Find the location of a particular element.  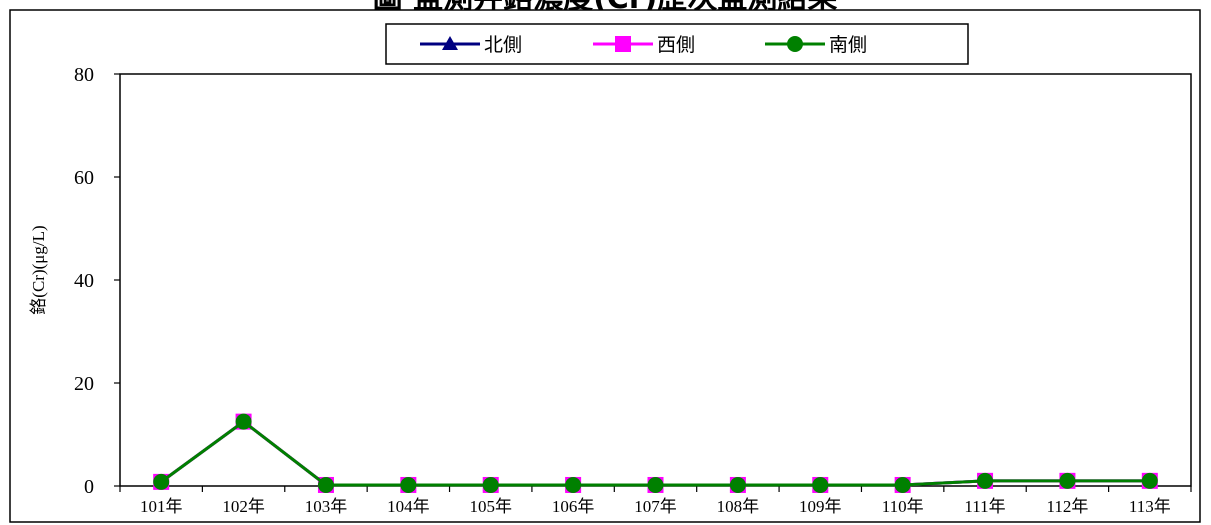

legend-box is located at coordinates (677, 44).